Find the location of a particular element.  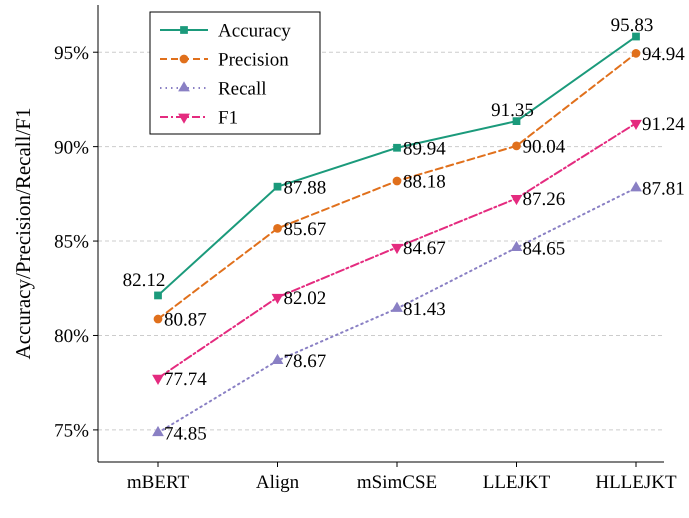

legend-label: Recall is located at coordinates (242, 89).